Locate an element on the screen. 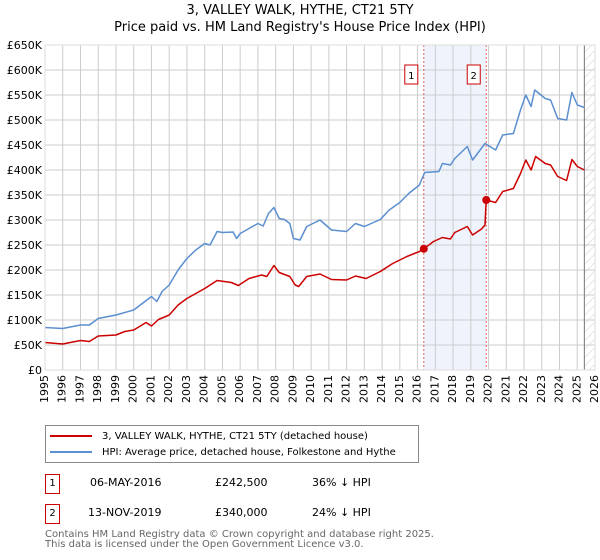  x-tick-label: 2003 is located at coordinates (186, 389).